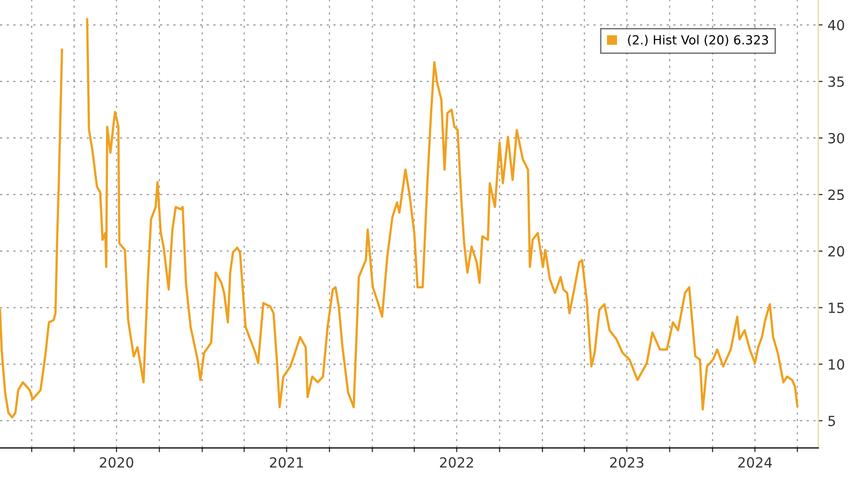 The width and height of the screenshot is (848, 478). What do you see at coordinates (836, 364) in the screenshot?
I see `y-tick-label: 10` at bounding box center [836, 364].